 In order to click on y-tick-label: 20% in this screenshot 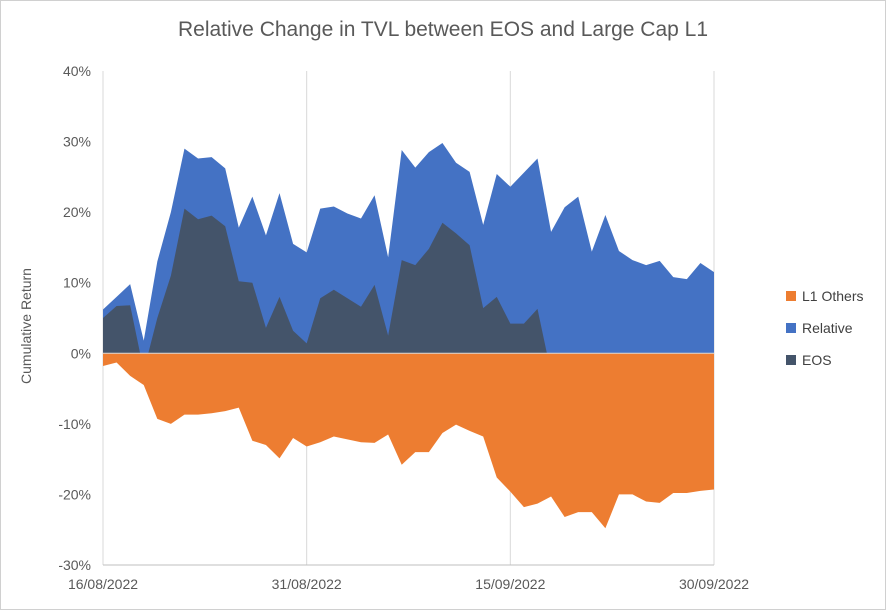, I will do `click(77, 212)`.